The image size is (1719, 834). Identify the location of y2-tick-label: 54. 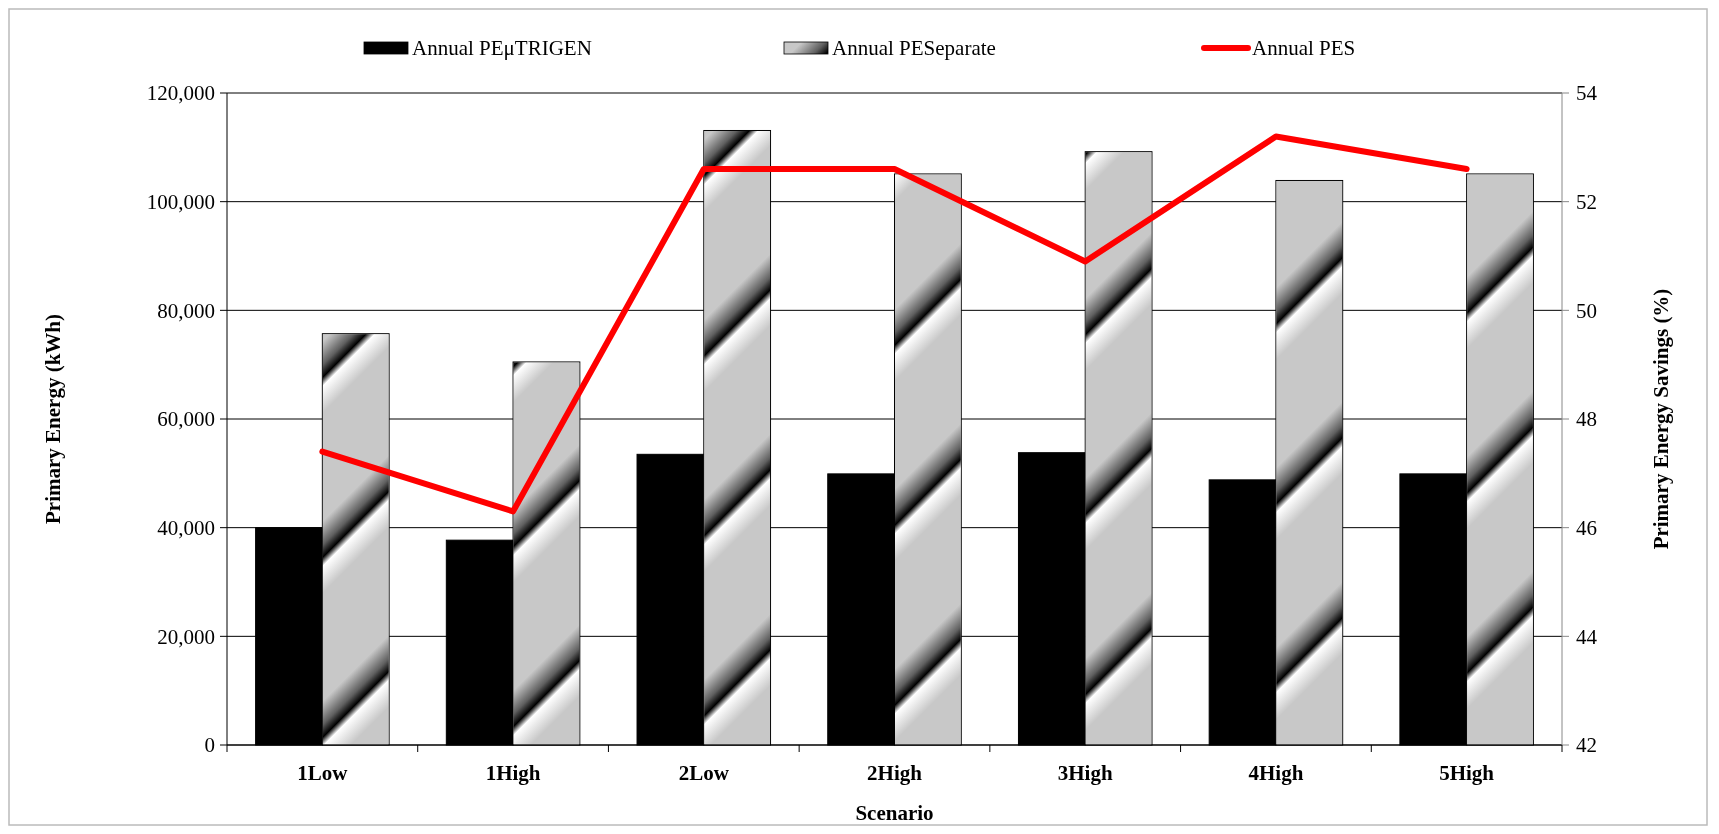
(1587, 93).